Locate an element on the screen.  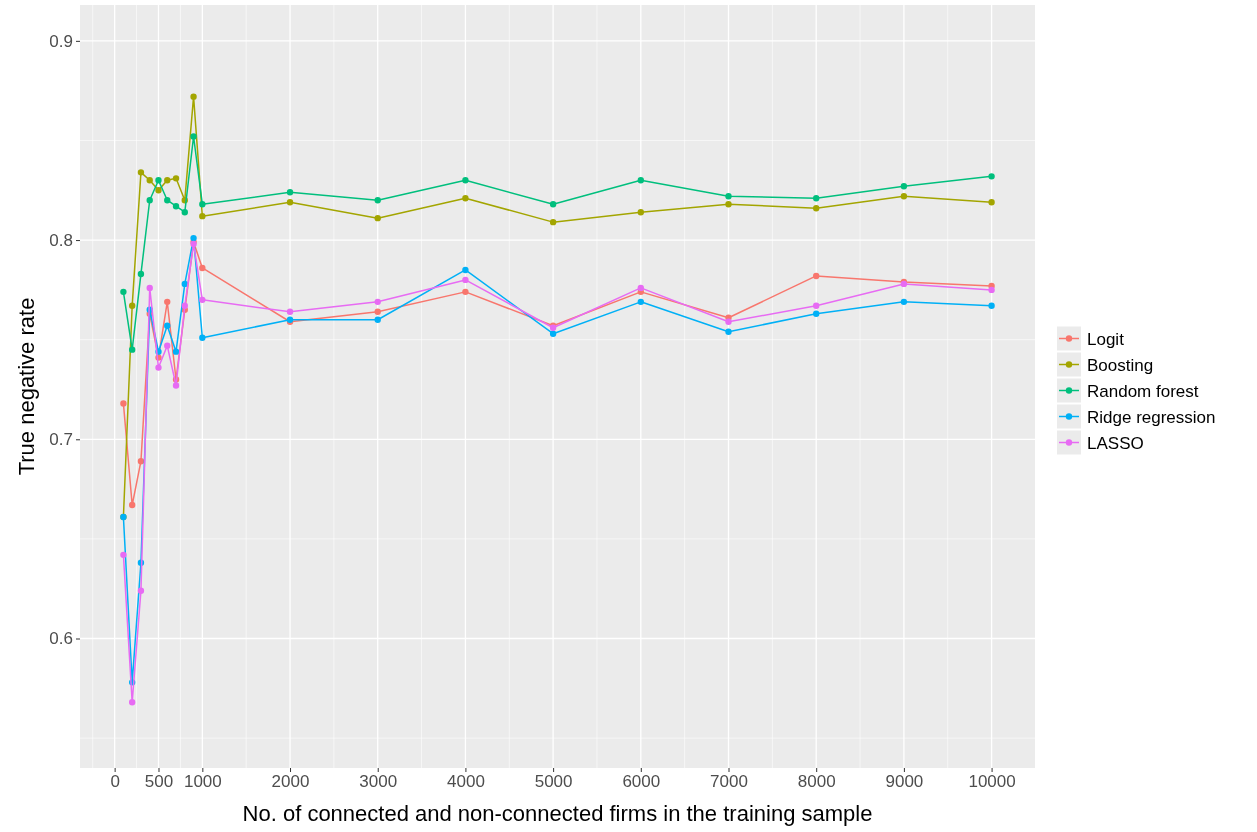
x-tick-label: 8000 is located at coordinates (816, 782).